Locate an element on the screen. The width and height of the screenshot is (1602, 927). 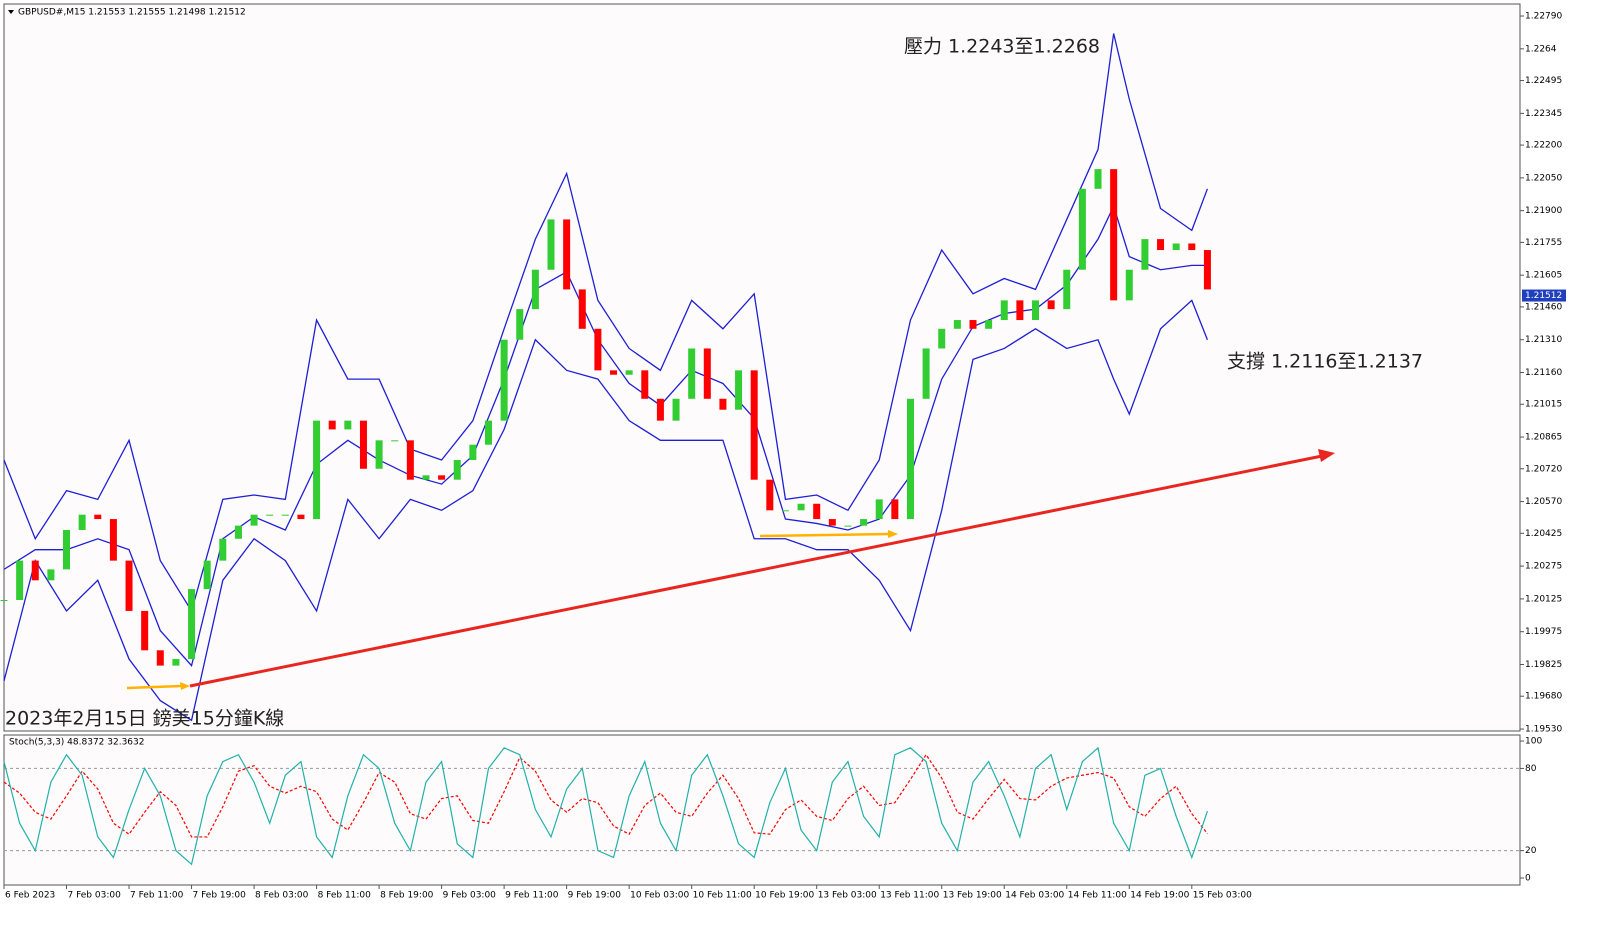
y-tick-label: 1.19975 is located at coordinates (1543, 632).